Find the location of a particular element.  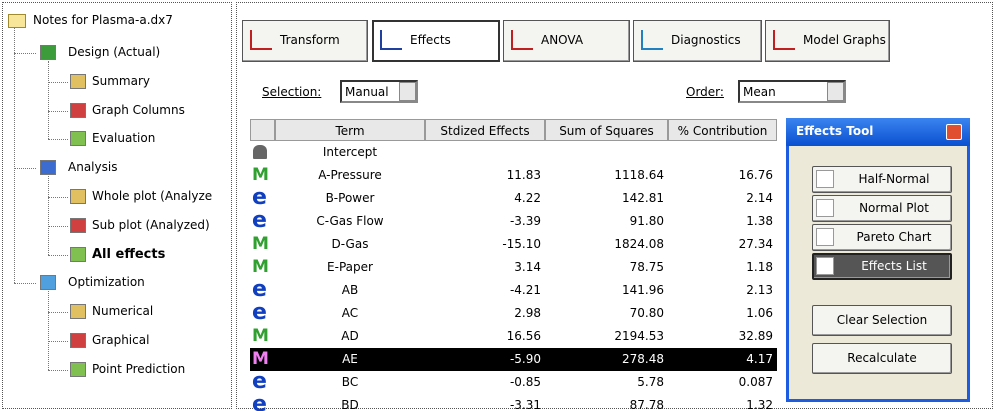

table-cell: BD is located at coordinates (350, 404).